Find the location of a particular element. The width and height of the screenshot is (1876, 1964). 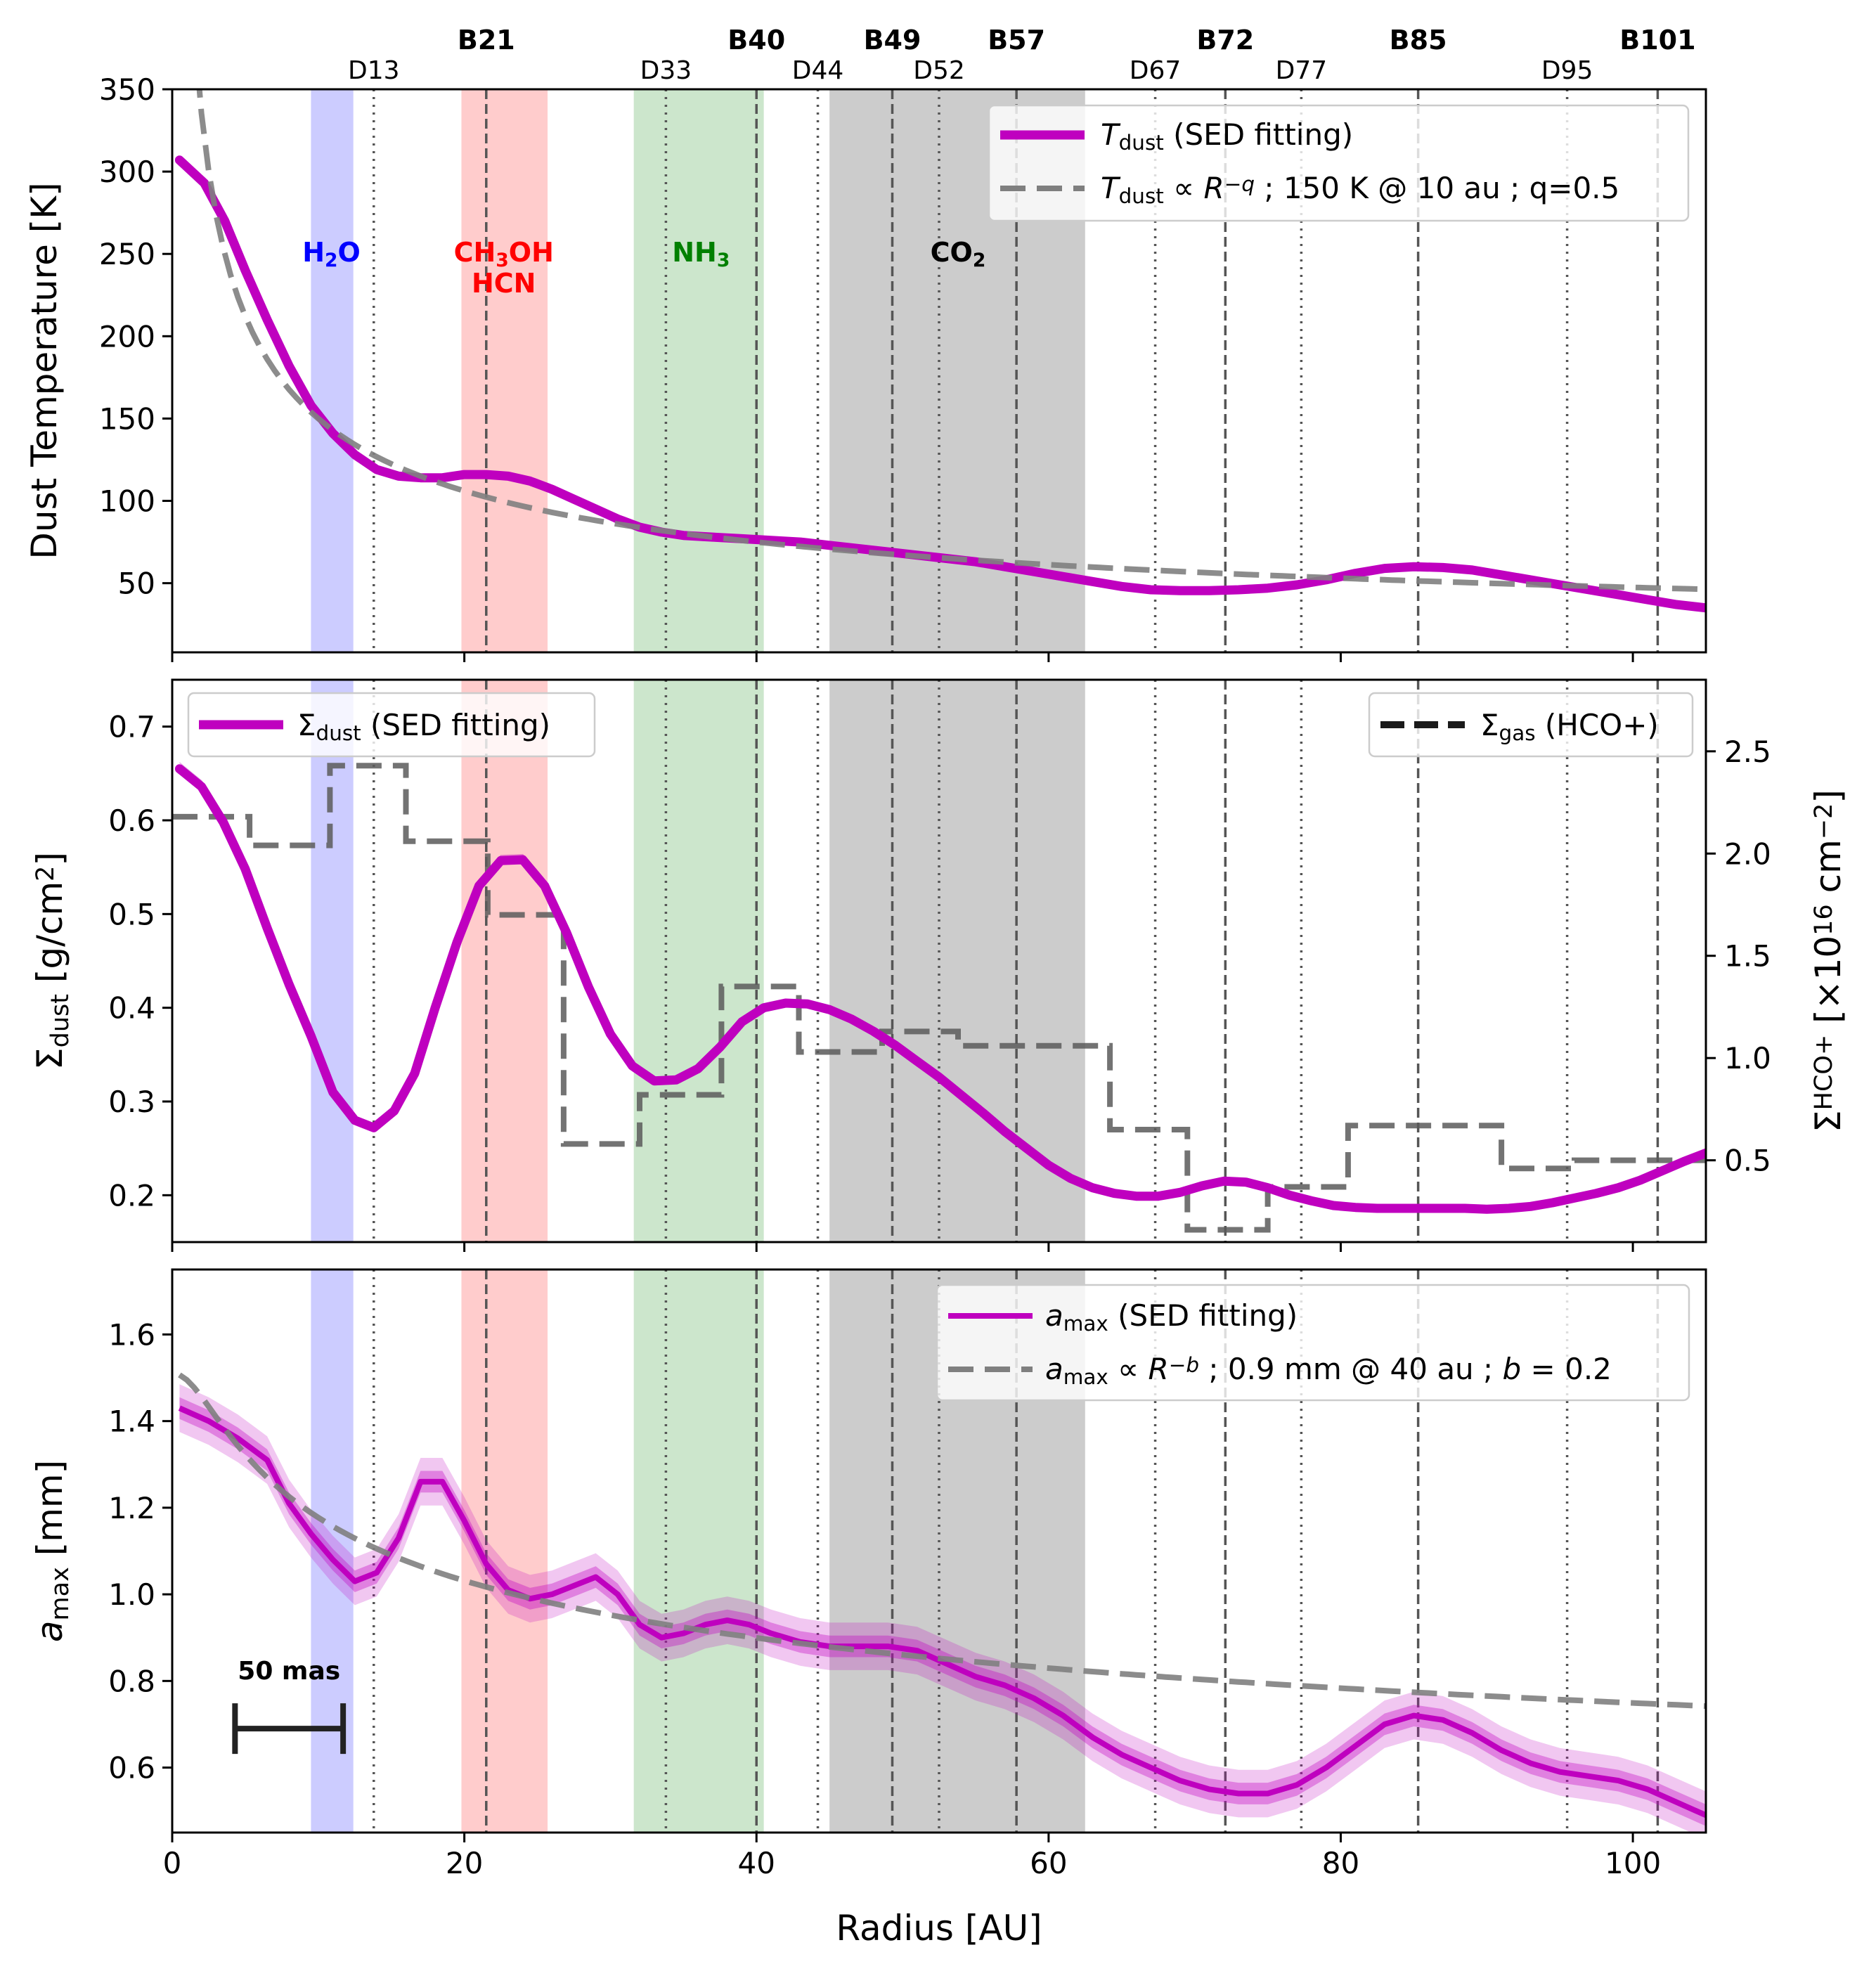

sigma-gas-y-tick-label: 0.5 is located at coordinates (1748, 1161).